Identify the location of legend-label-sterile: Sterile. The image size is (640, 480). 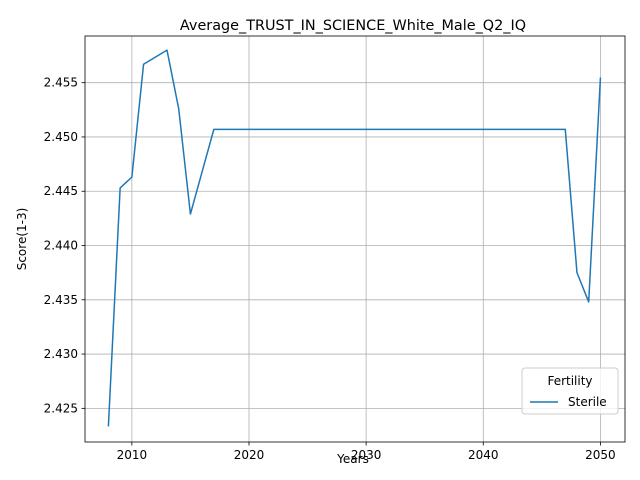
(587, 402).